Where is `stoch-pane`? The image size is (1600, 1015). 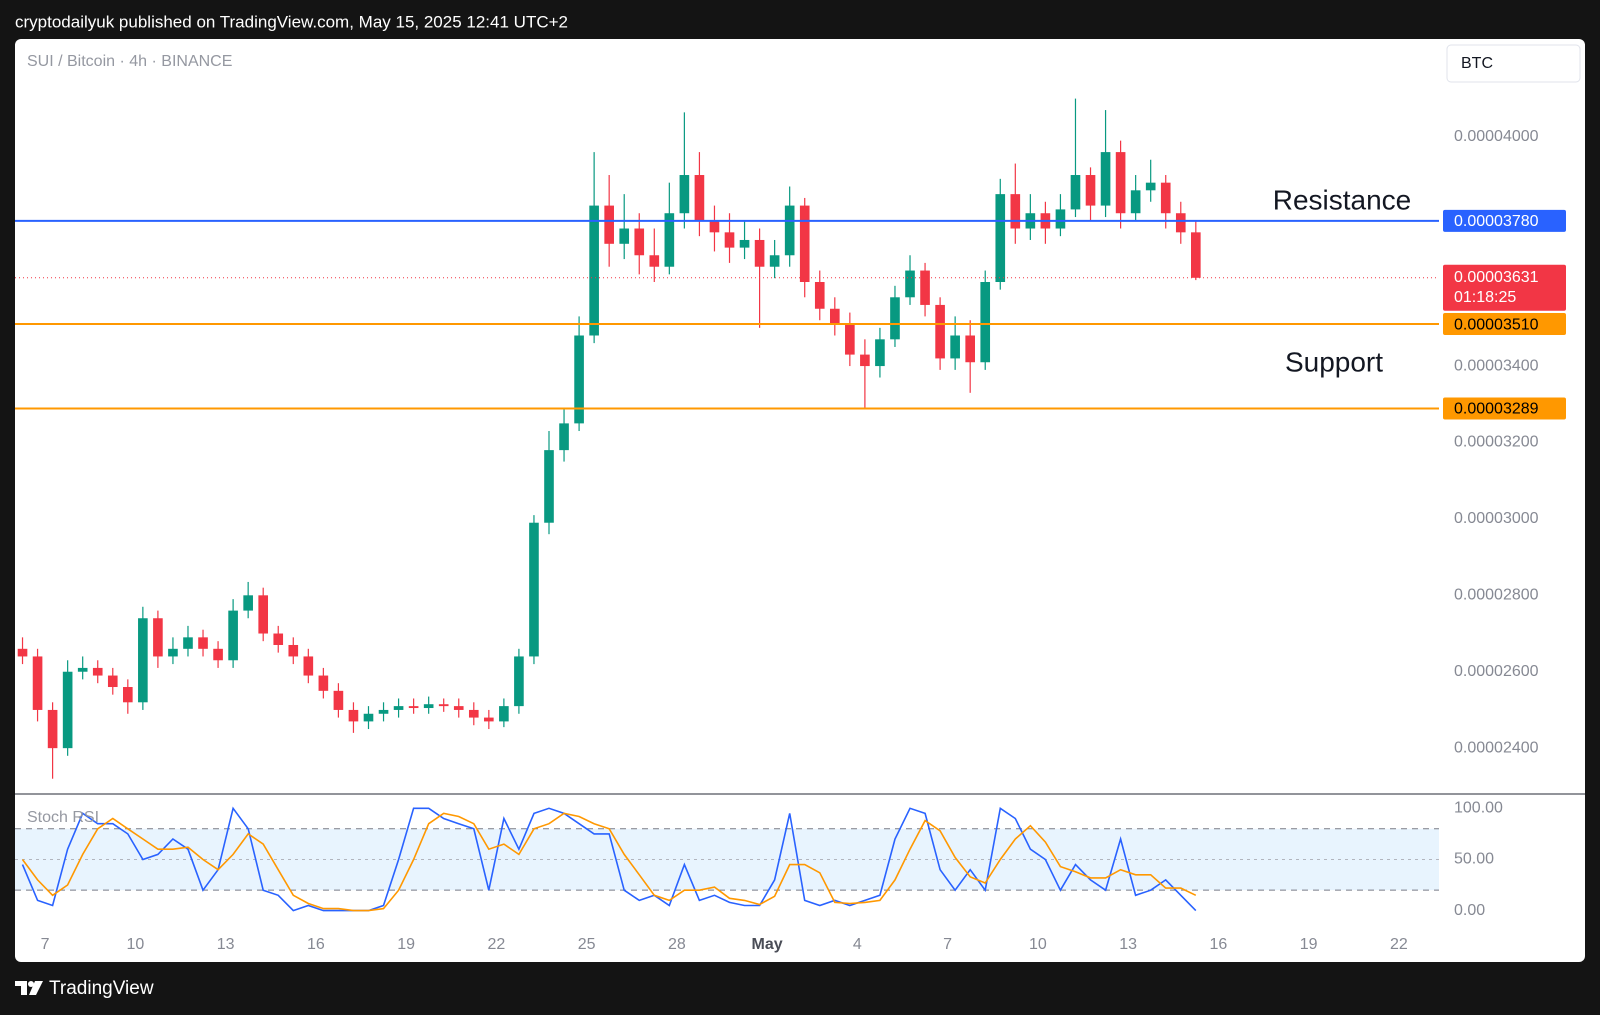 stoch-pane is located at coordinates (727, 859).